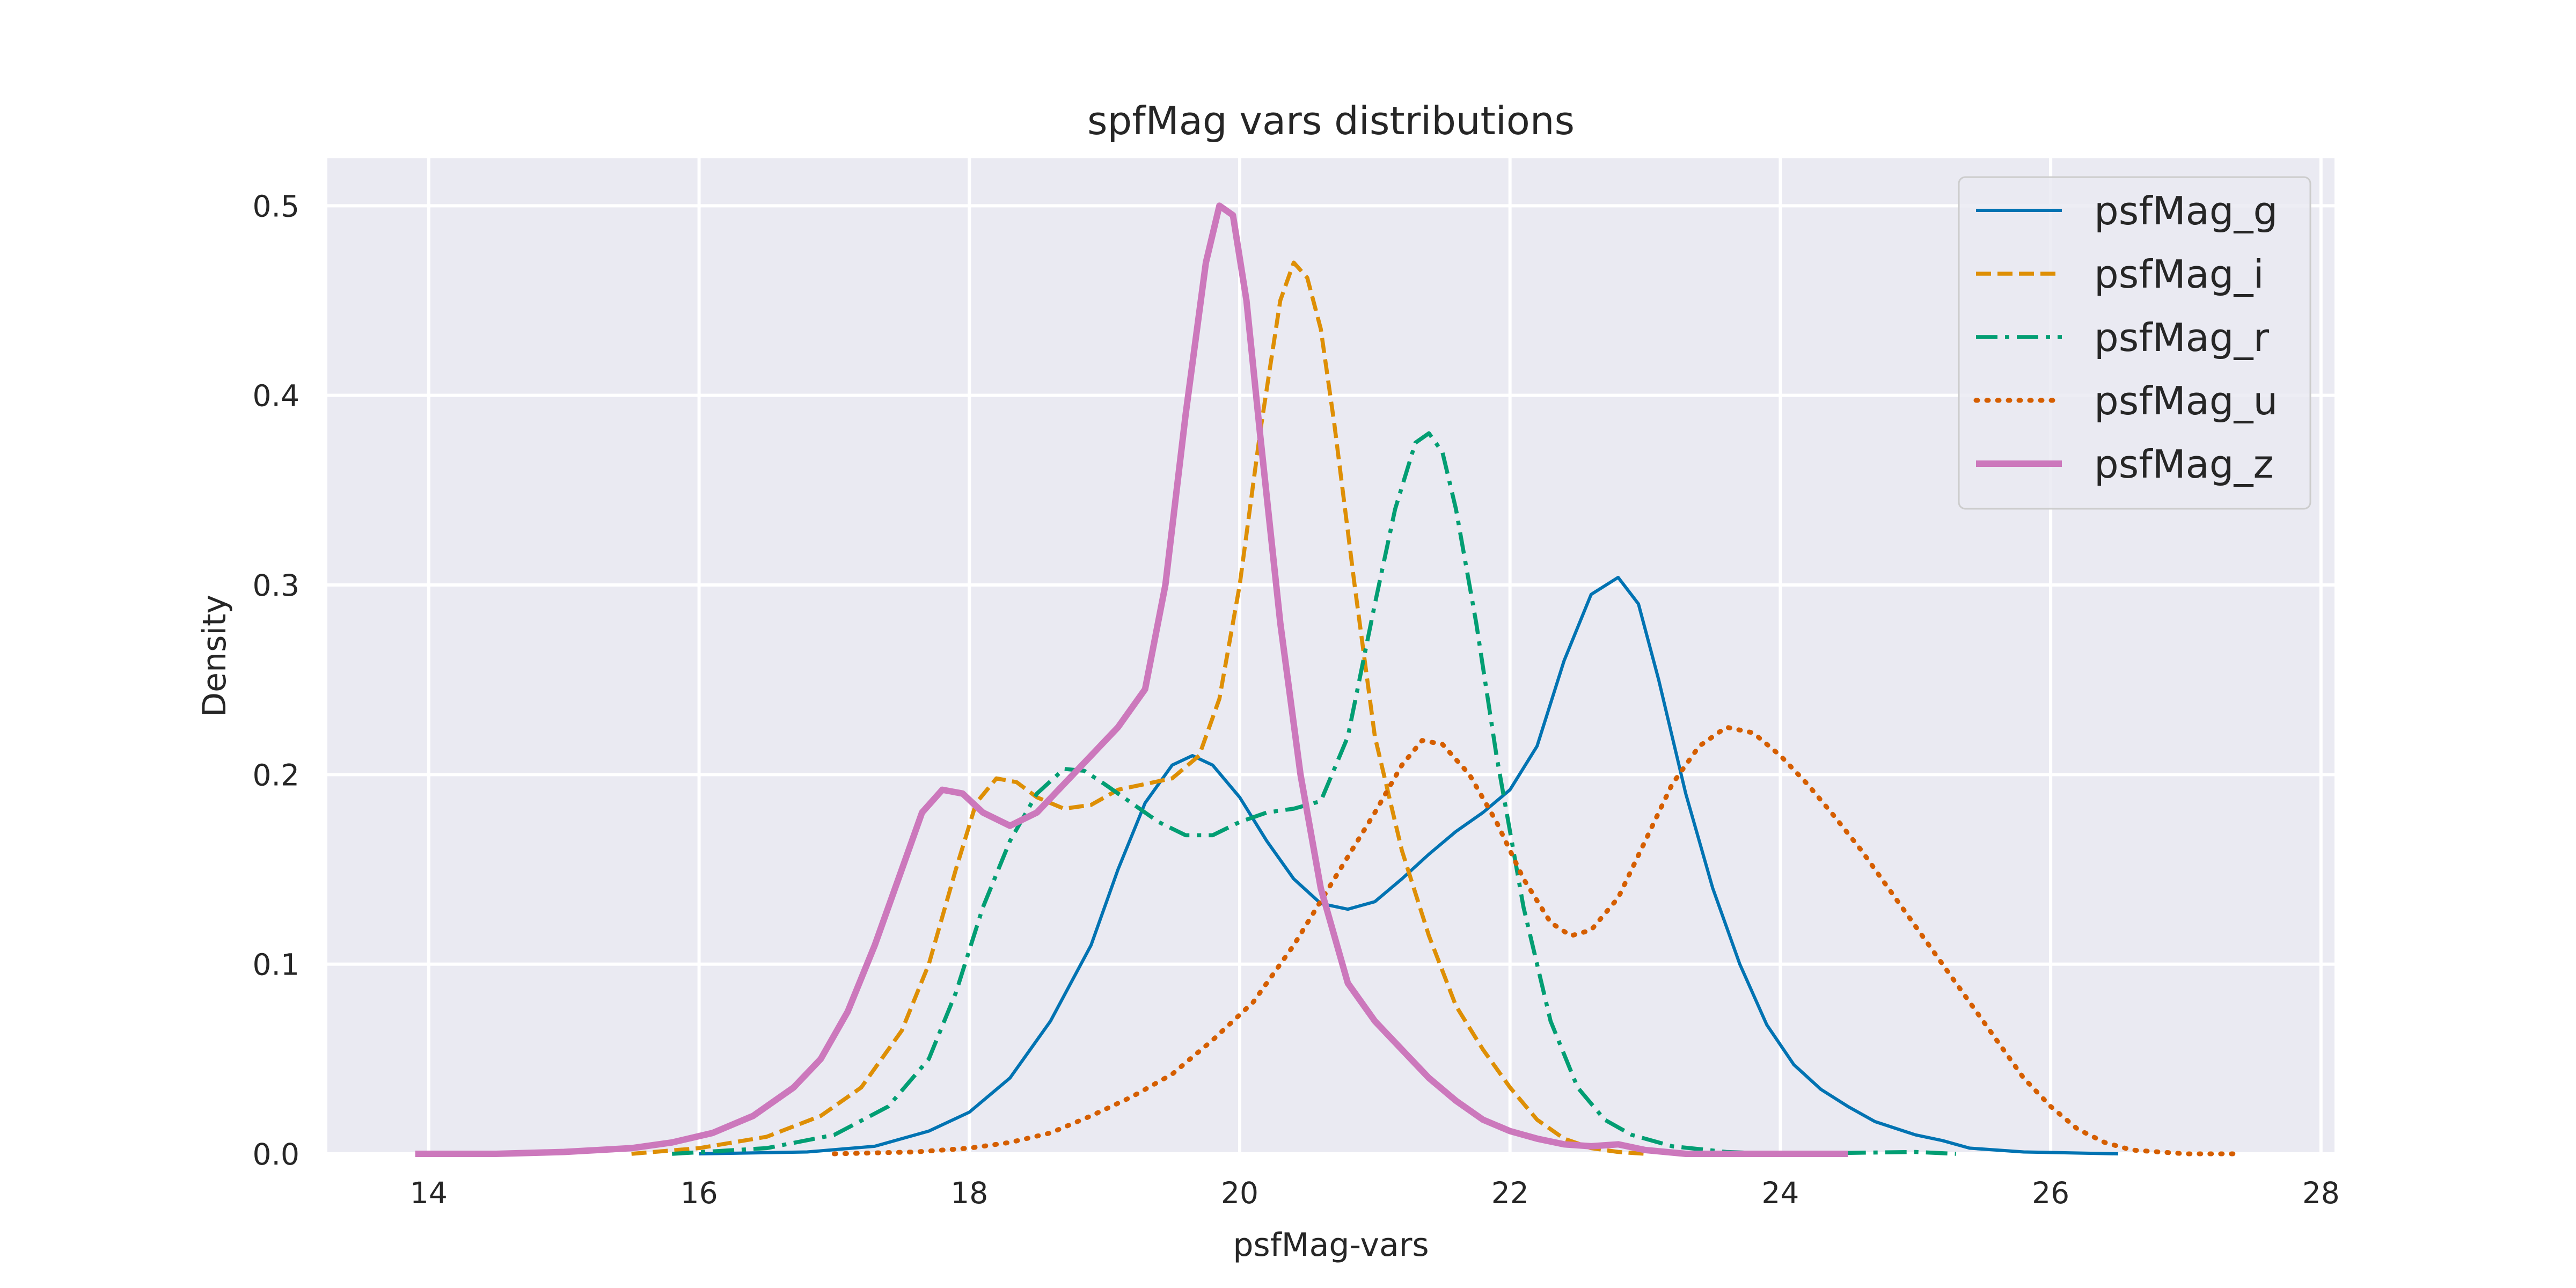 This screenshot has height=1288, width=2576. Describe the element at coordinates (276, 1154) in the screenshot. I see `y-tick-label: 0.0` at that location.